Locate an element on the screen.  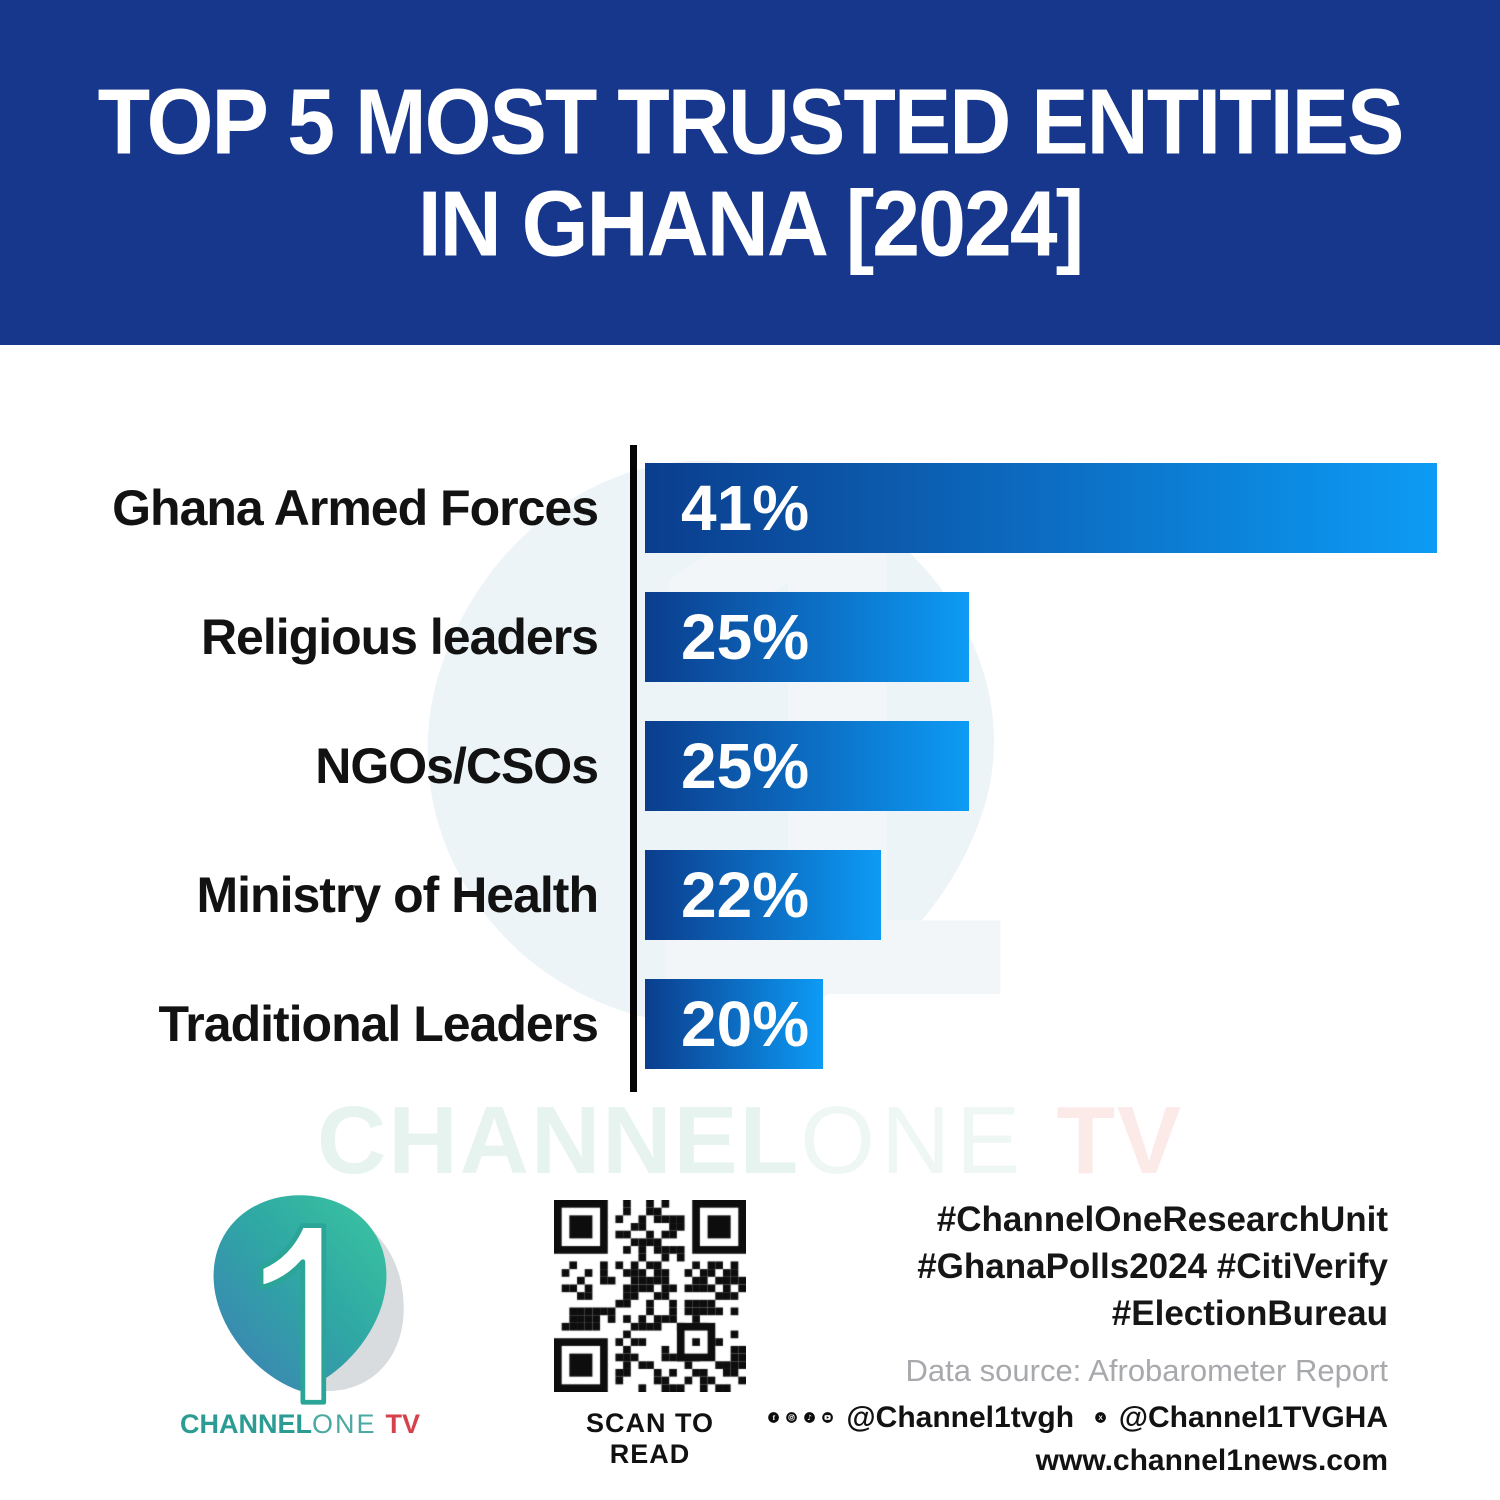
value-label: 20% is located at coordinates (745, 1024).